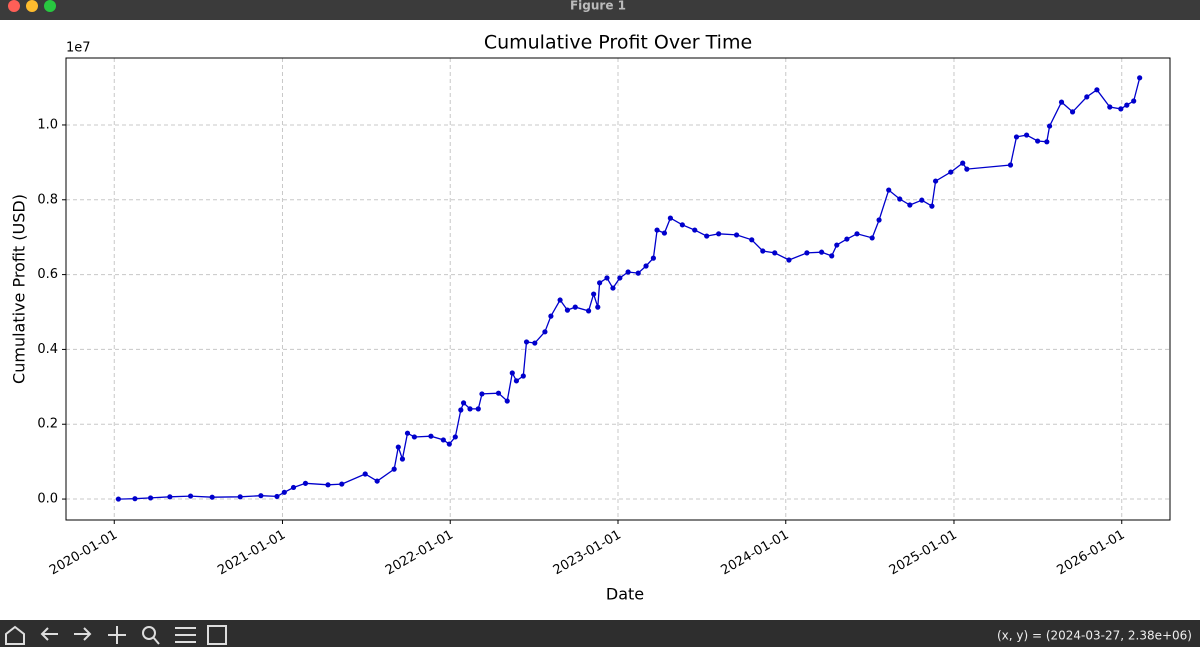 The width and height of the screenshot is (1200, 651). What do you see at coordinates (755, 553) in the screenshot?
I see `x-tick-label: 2024-01-01` at bounding box center [755, 553].